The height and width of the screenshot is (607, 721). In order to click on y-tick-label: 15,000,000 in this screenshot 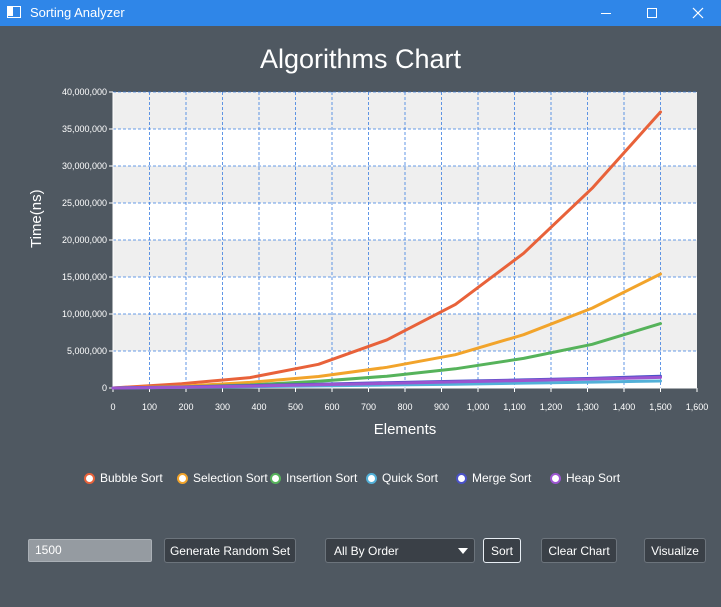, I will do `click(84, 277)`.